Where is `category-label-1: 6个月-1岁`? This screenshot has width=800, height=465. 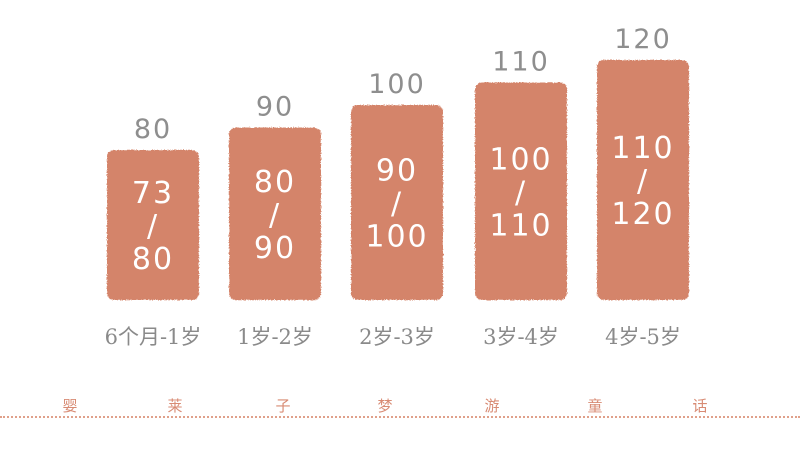
category-label-1: 6个月-1岁 is located at coordinates (153, 337).